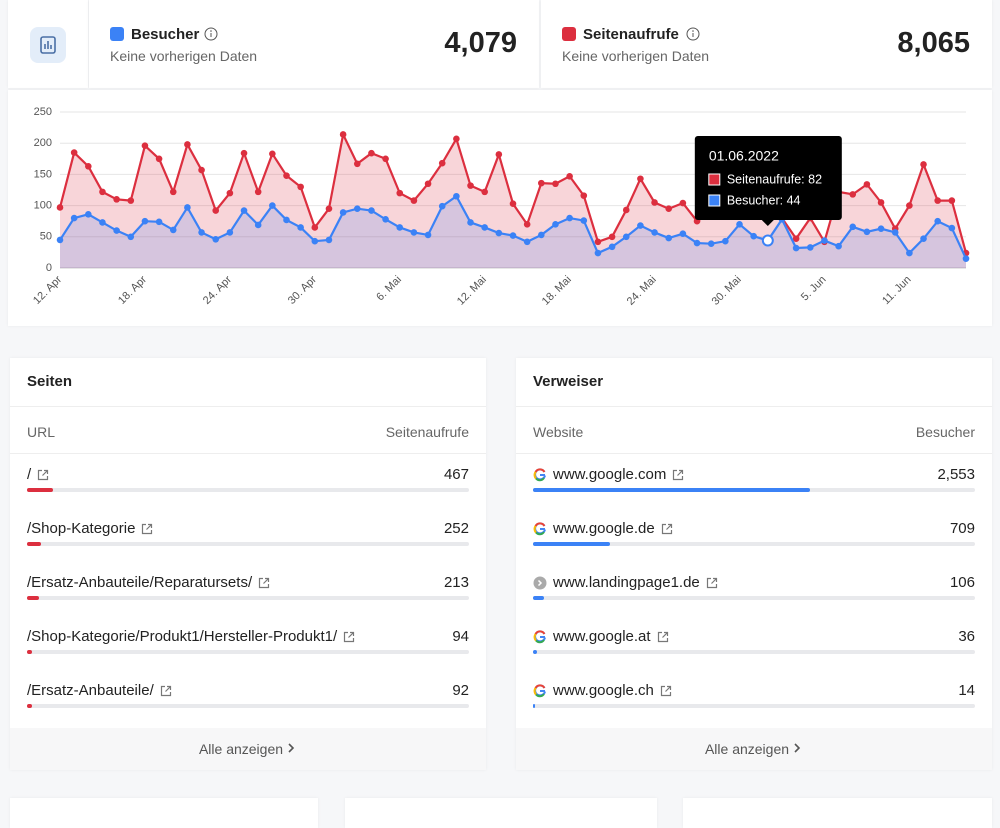 The width and height of the screenshot is (1000, 828). Describe the element at coordinates (636, 56) in the screenshot. I see `stat-note: Keine vorherigen Daten` at that location.